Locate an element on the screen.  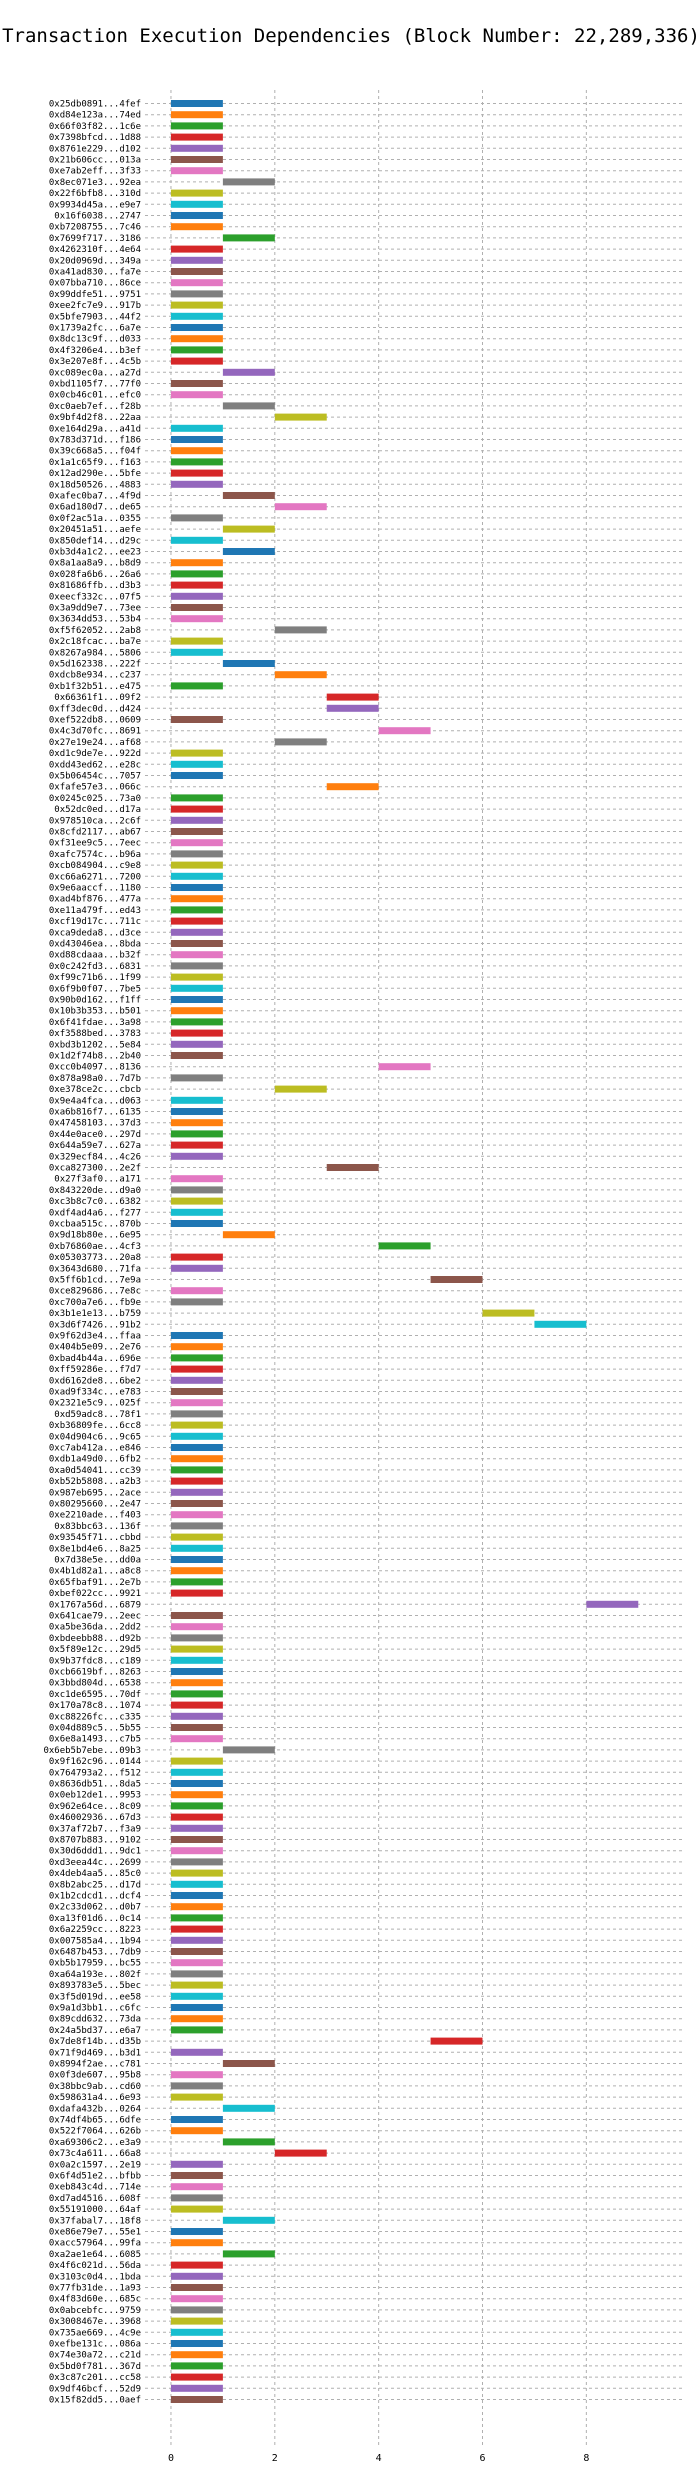
transaction-label: 0x3f5d019d...ee58 is located at coordinates (95, 1997).